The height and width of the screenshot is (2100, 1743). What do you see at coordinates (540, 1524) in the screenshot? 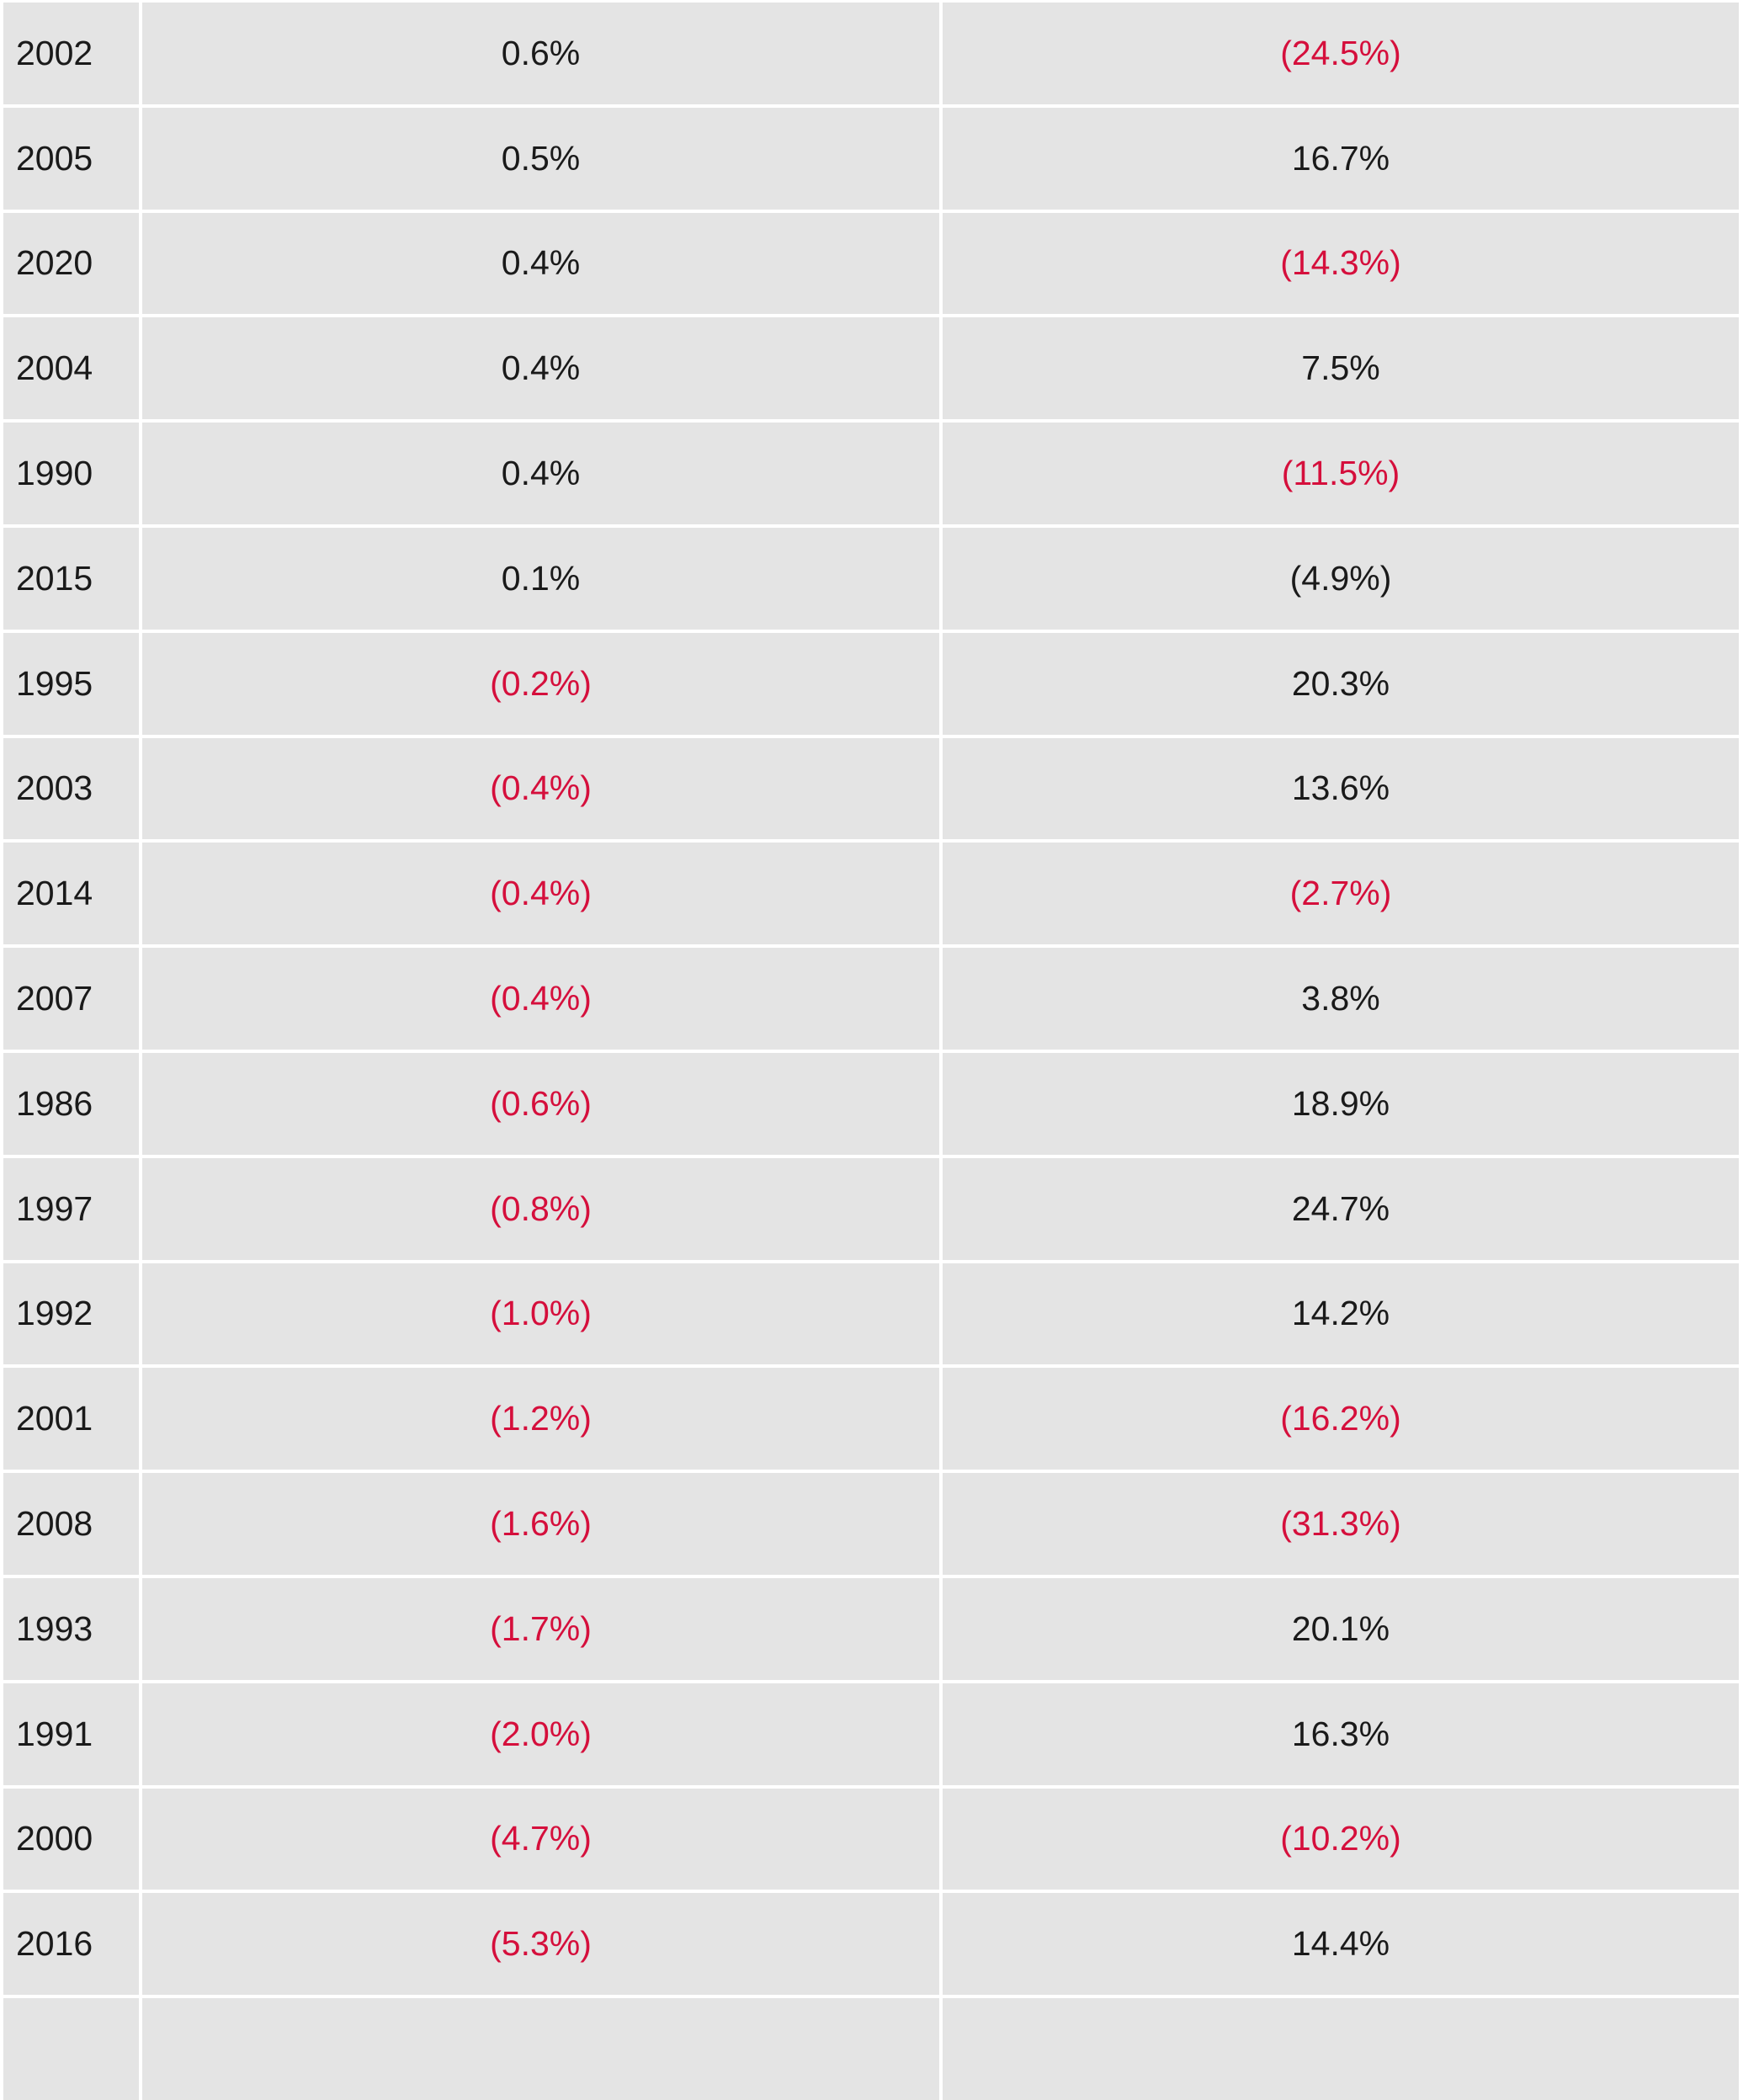
I see `value1-cell: (1.6%)` at bounding box center [540, 1524].